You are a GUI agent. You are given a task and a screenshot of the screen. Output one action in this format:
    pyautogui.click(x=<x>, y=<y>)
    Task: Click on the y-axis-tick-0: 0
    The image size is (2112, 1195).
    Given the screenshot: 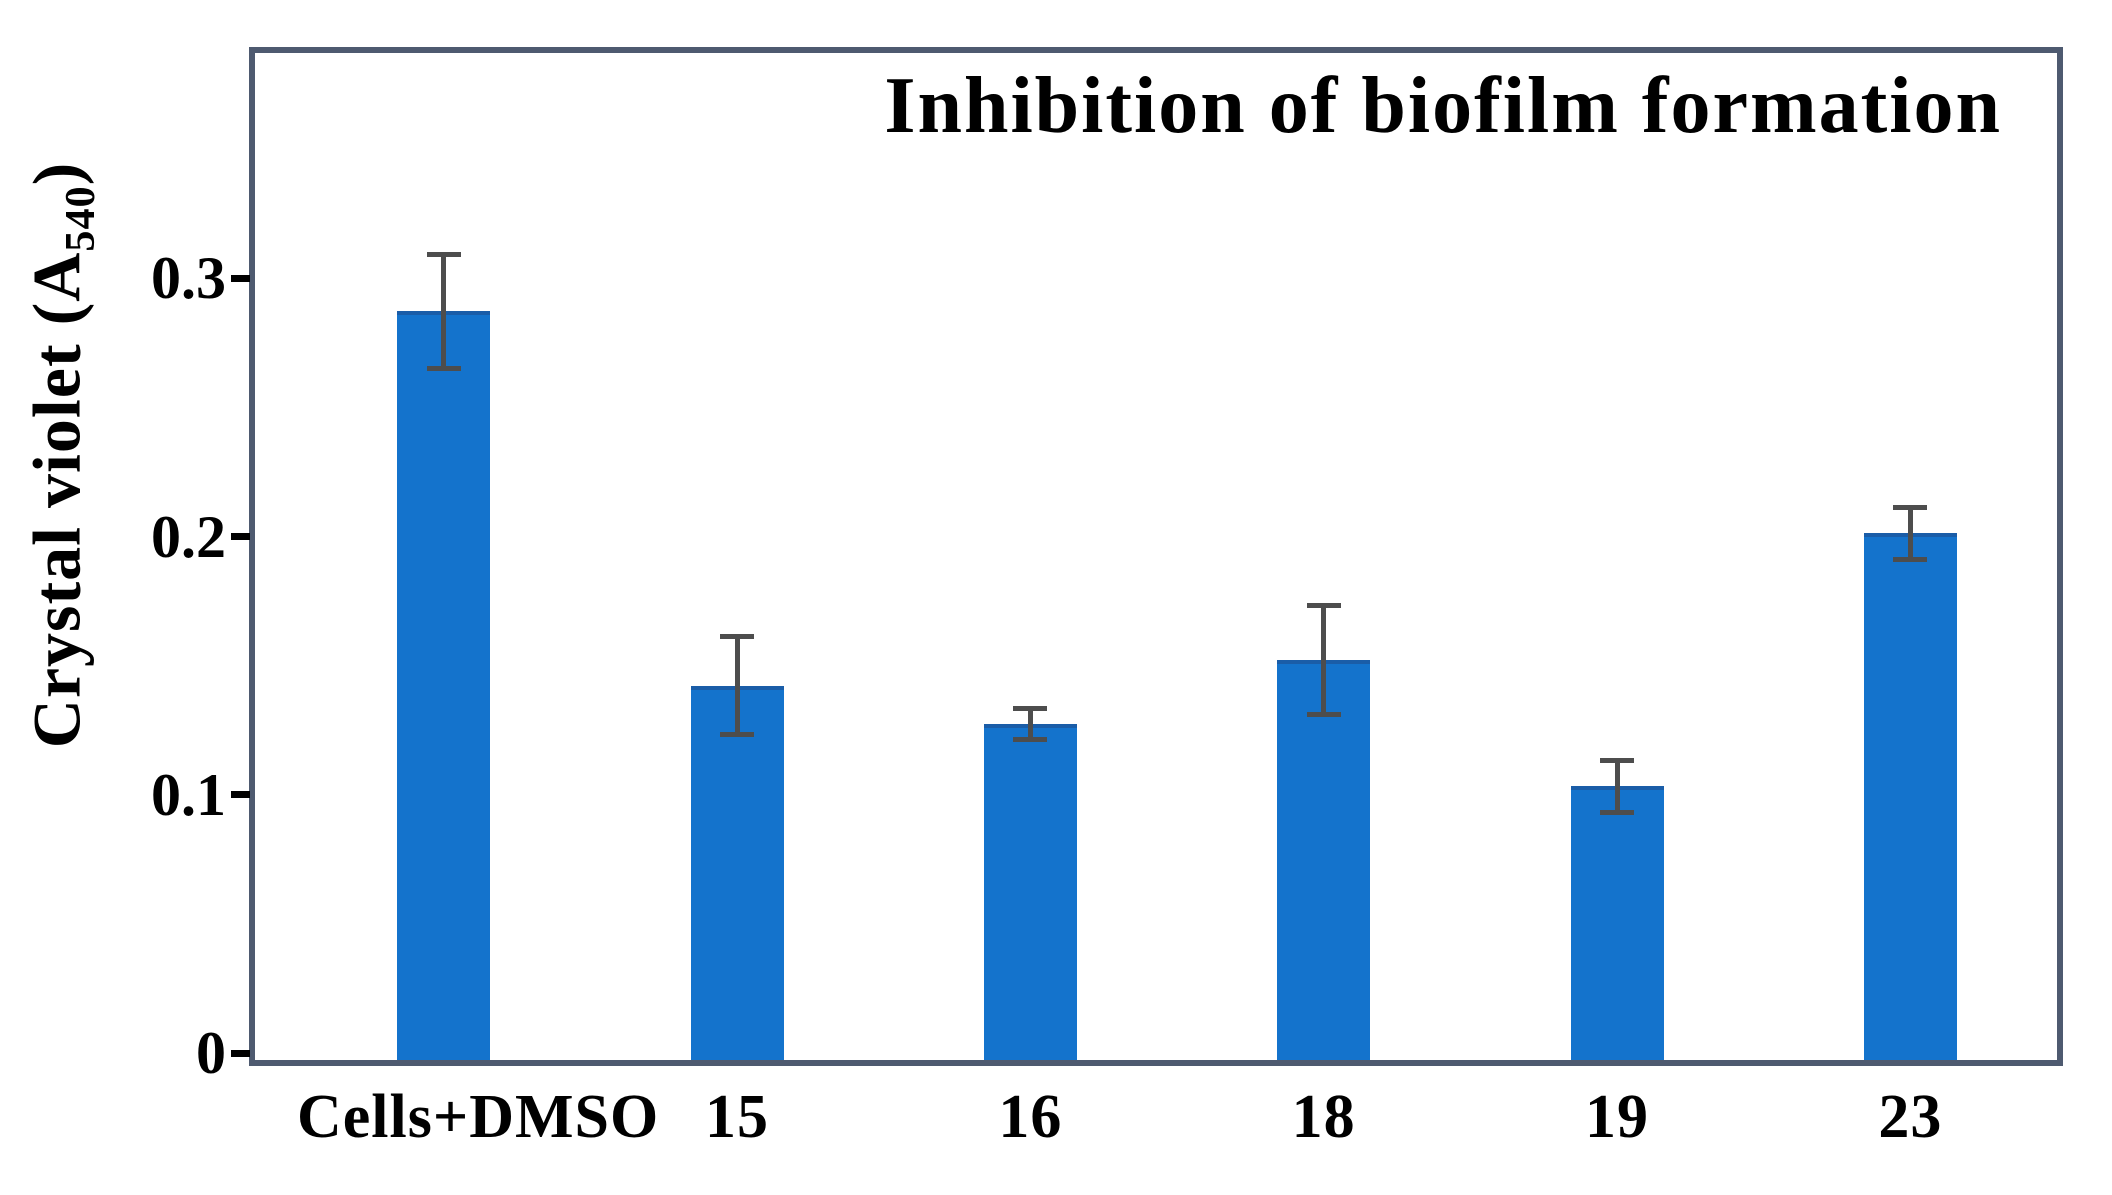 What is the action you would take?
    pyautogui.click(x=223, y=1053)
    